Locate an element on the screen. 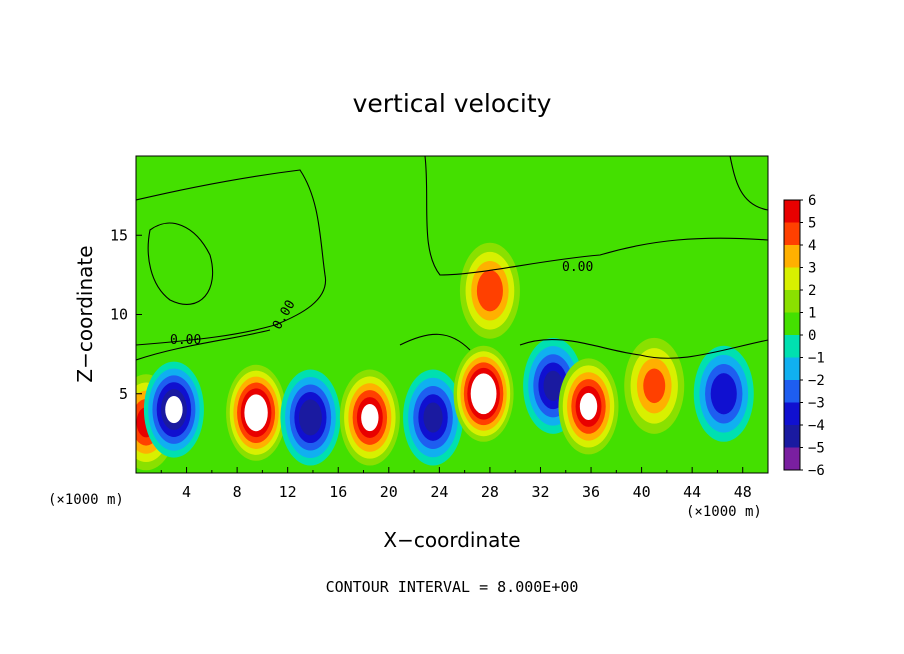  colorbar-tick-label-4: 2 is located at coordinates (812, 291).